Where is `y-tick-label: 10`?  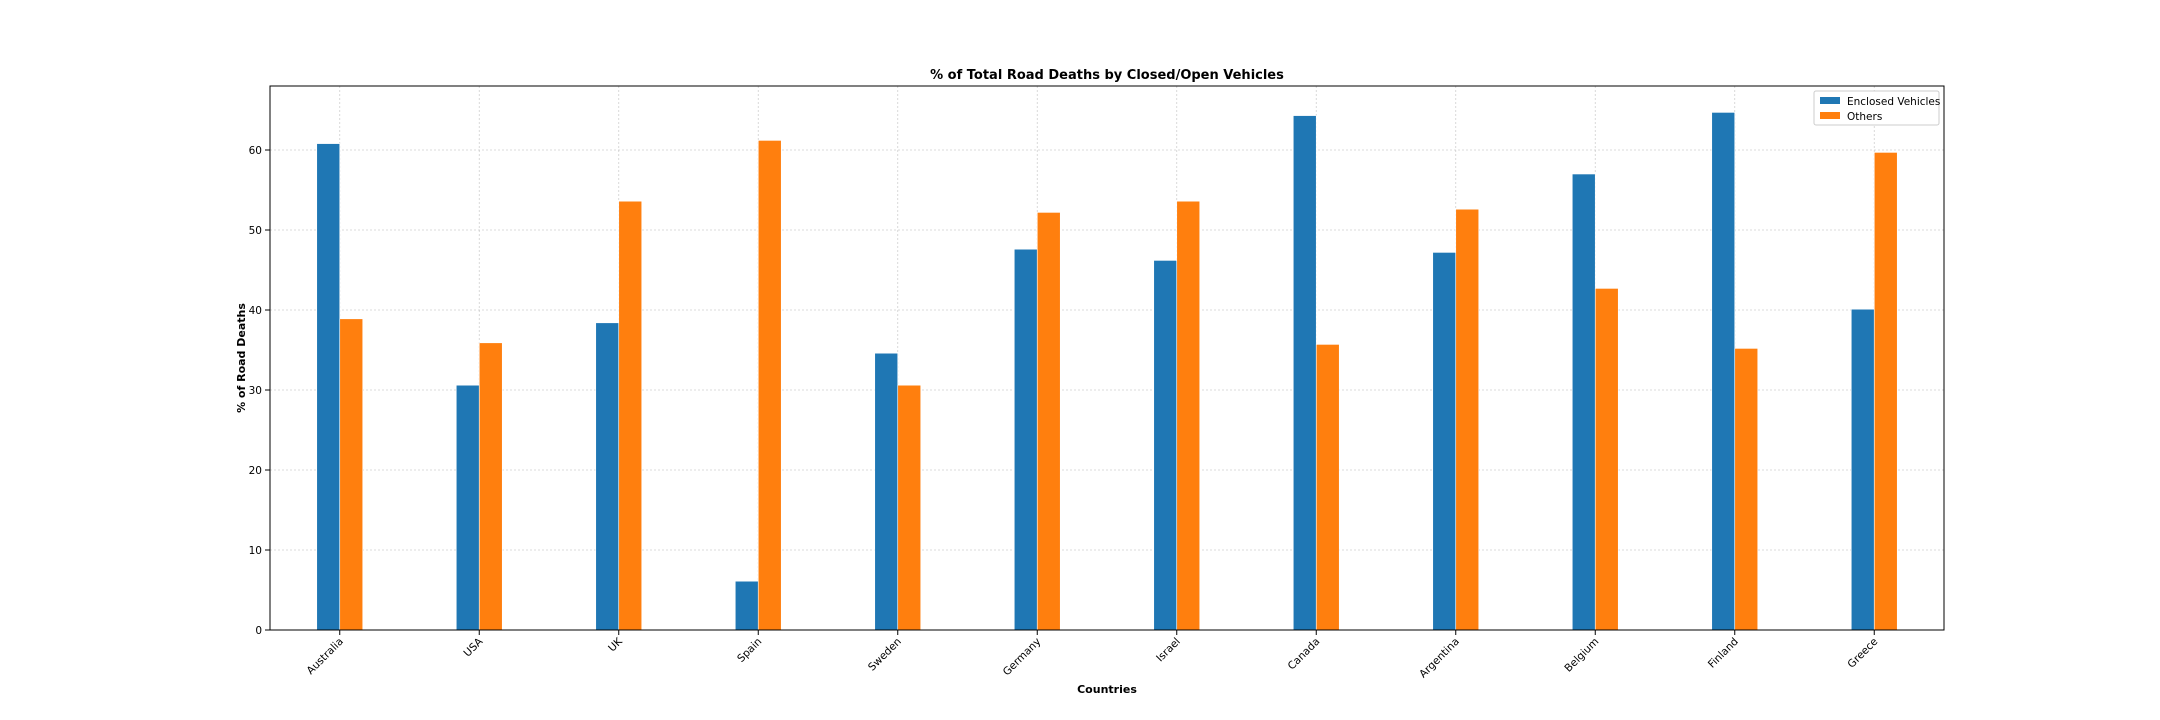
y-tick-label: 10 is located at coordinates (255, 551).